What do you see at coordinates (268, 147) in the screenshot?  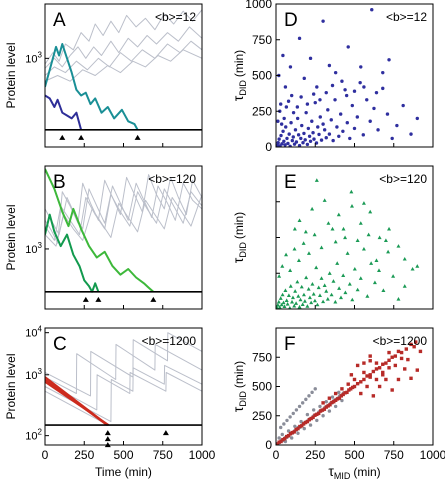 I see `y-tick-label: 0` at bounding box center [268, 147].